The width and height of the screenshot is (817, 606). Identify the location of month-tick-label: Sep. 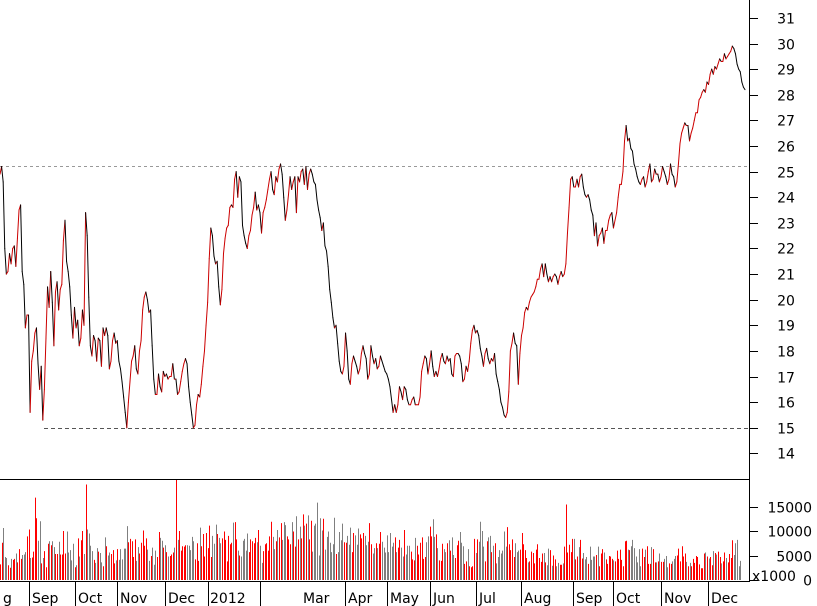
(45, 598).